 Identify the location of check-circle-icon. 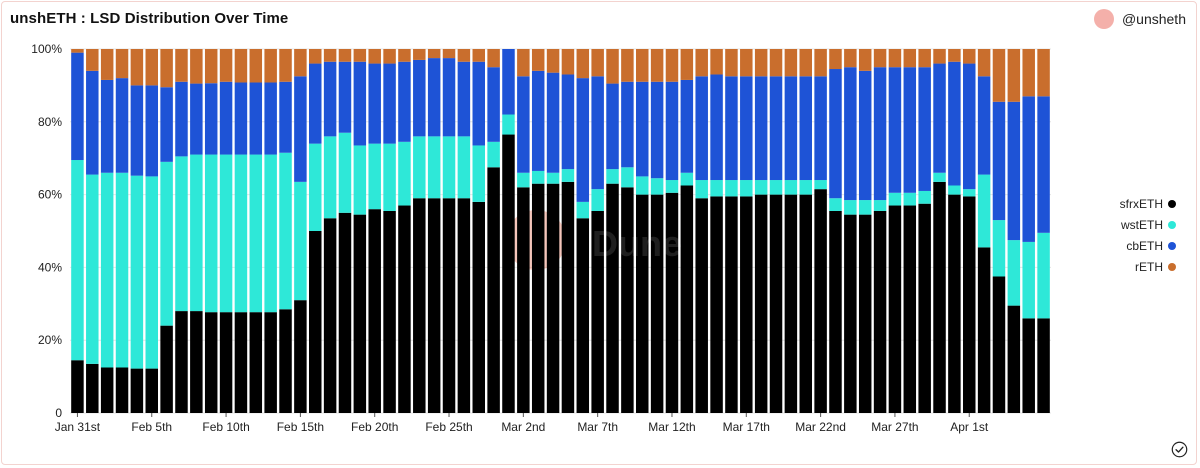
(1179, 449).